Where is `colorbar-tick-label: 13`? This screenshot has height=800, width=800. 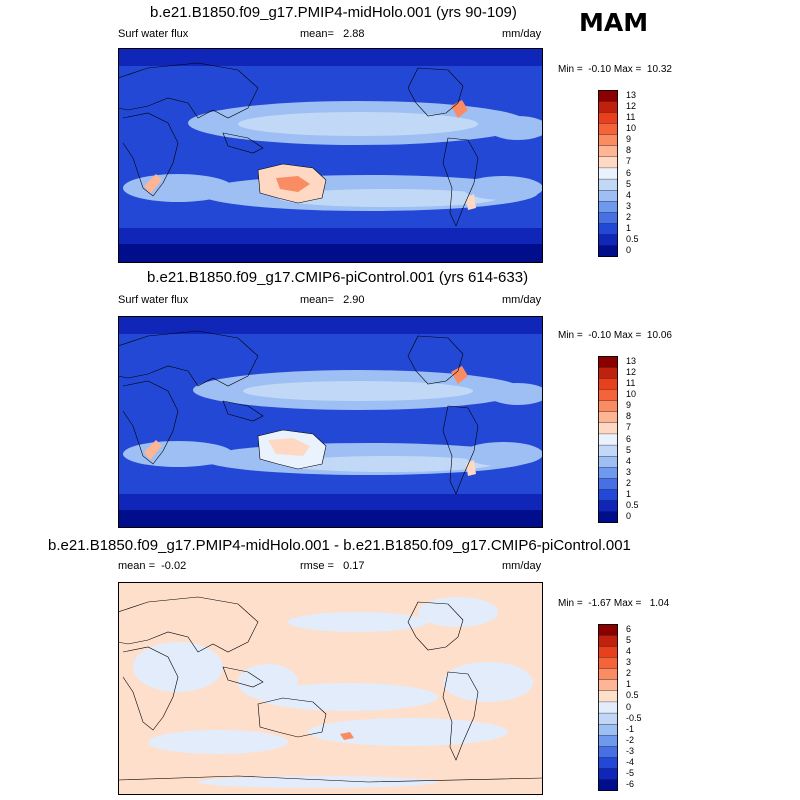
colorbar-tick-label: 13 is located at coordinates (631, 95).